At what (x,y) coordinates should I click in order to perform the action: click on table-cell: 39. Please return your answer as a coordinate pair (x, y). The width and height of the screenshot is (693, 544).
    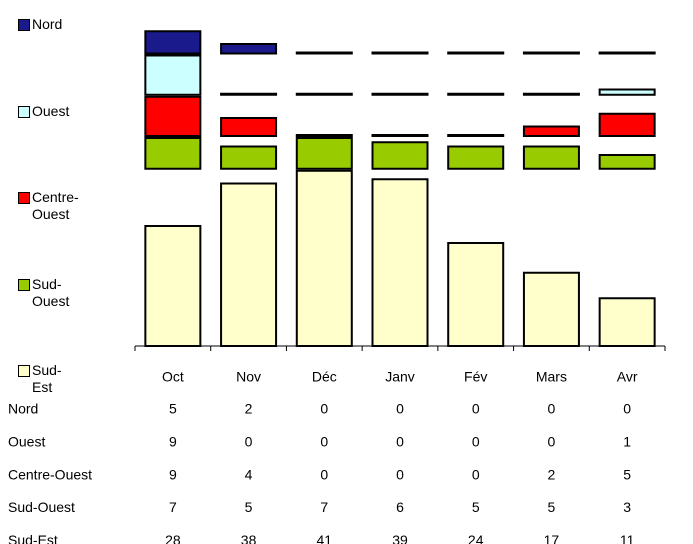
    Looking at the image, I should click on (400, 538).